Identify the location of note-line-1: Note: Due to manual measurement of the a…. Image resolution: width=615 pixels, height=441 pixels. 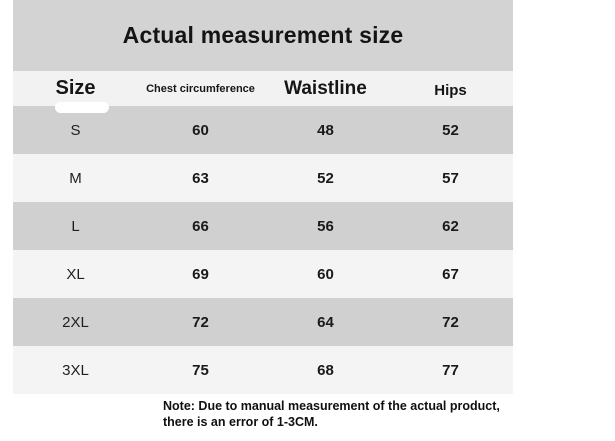
(331, 406).